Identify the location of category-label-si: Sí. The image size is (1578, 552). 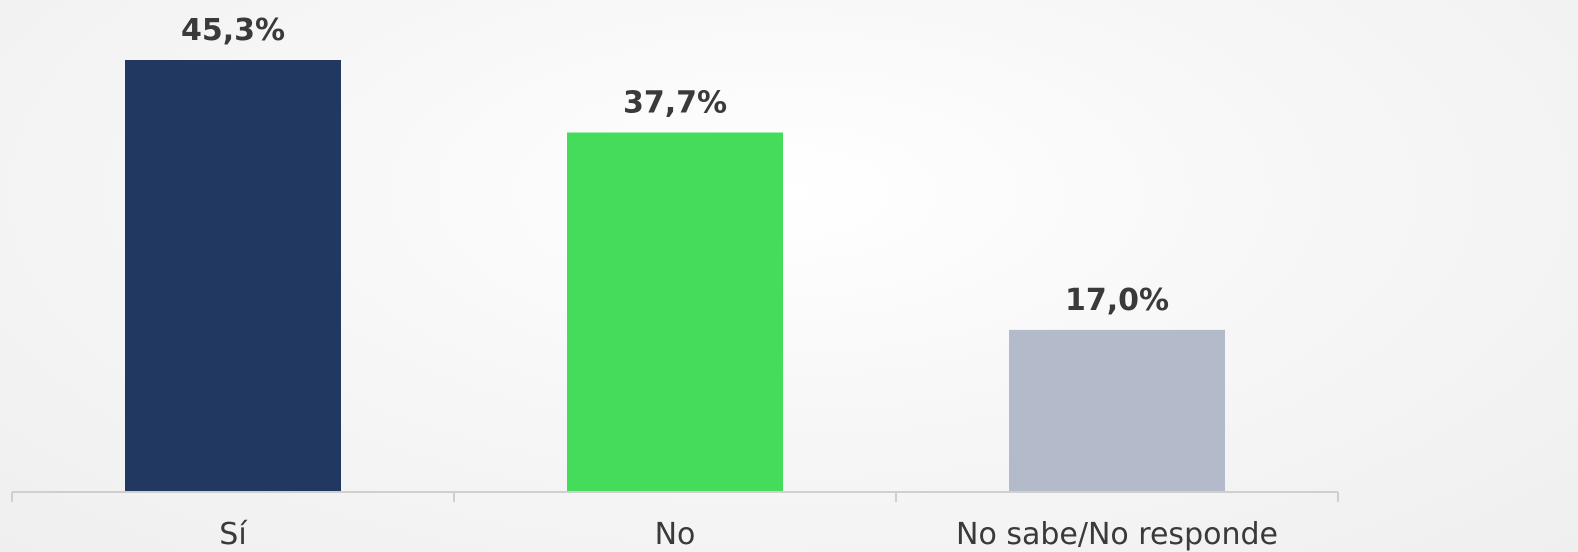
(233, 534).